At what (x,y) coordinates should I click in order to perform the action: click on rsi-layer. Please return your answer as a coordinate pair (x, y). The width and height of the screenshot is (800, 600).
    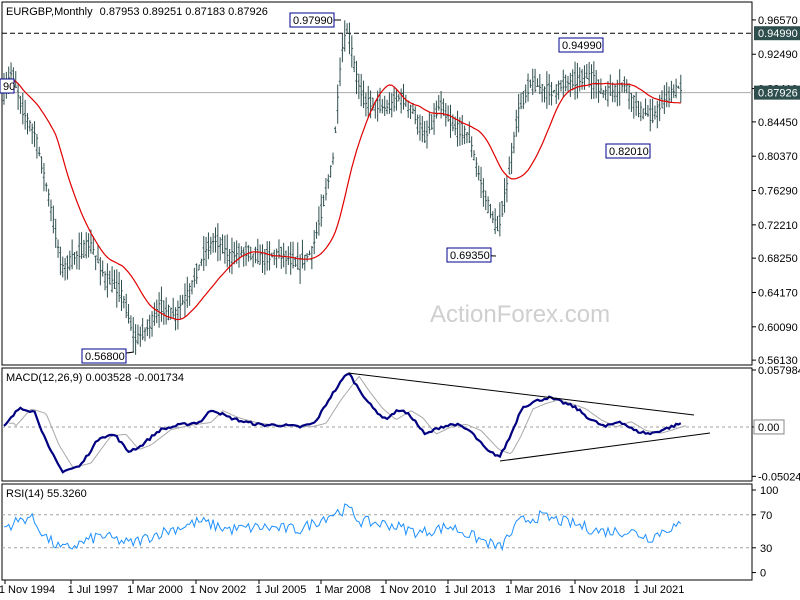
    Looking at the image, I should click on (342, 527).